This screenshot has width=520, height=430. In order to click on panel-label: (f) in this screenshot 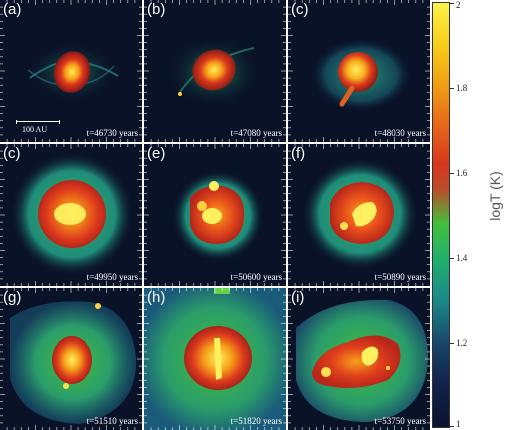, I will do `click(298, 153)`.